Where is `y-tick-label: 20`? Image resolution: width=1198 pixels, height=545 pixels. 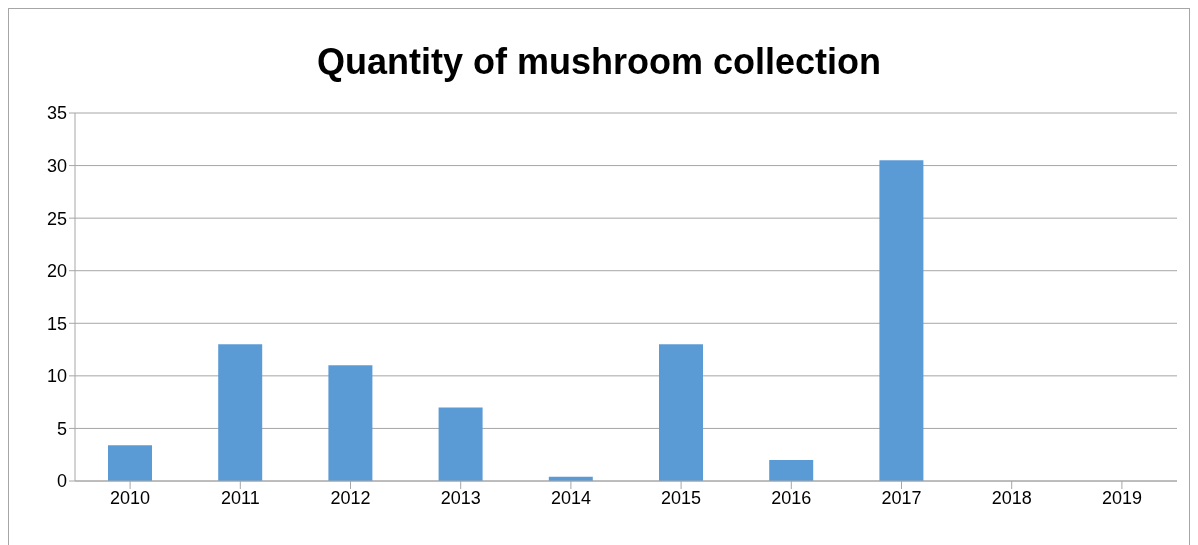
y-tick-label: 20 is located at coordinates (56, 271).